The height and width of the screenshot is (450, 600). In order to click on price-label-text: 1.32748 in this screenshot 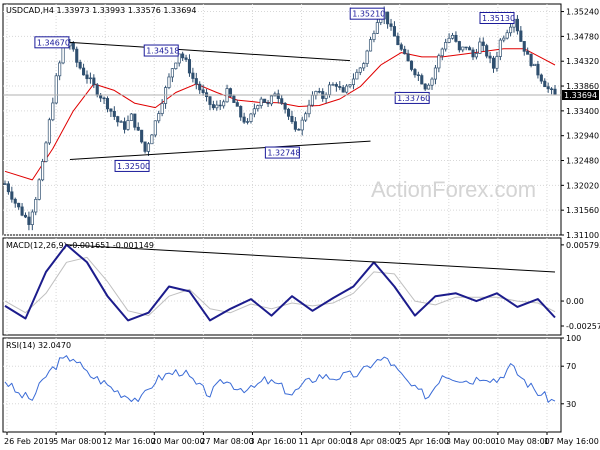, I will do `click(283, 153)`.